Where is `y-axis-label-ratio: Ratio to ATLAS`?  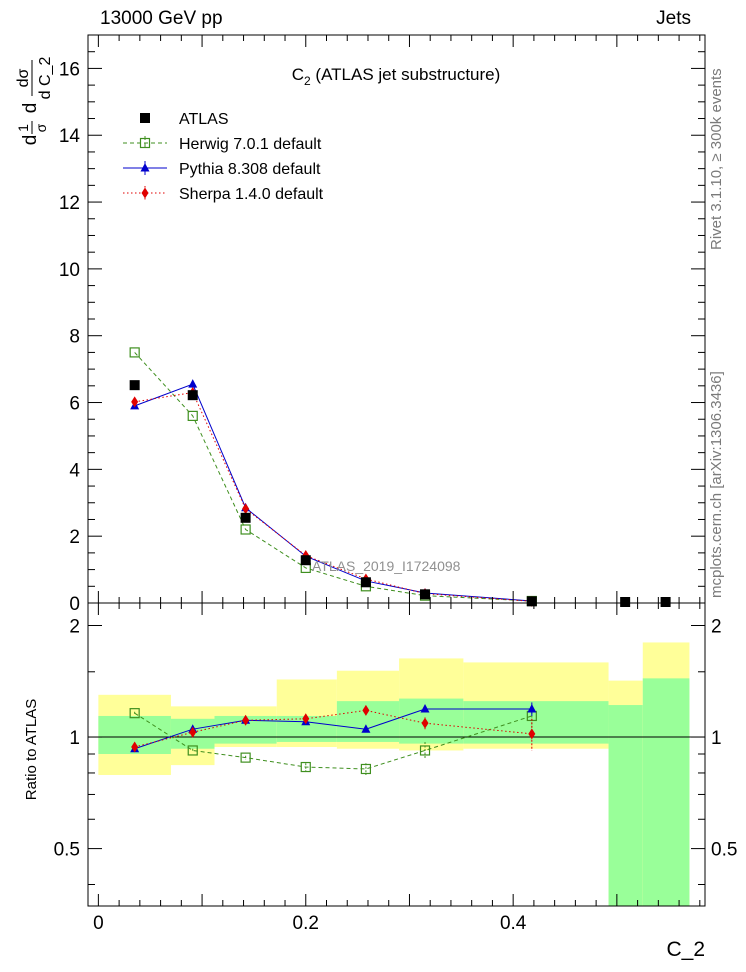
y-axis-label-ratio: Ratio to ATLAS is located at coordinates (31, 749).